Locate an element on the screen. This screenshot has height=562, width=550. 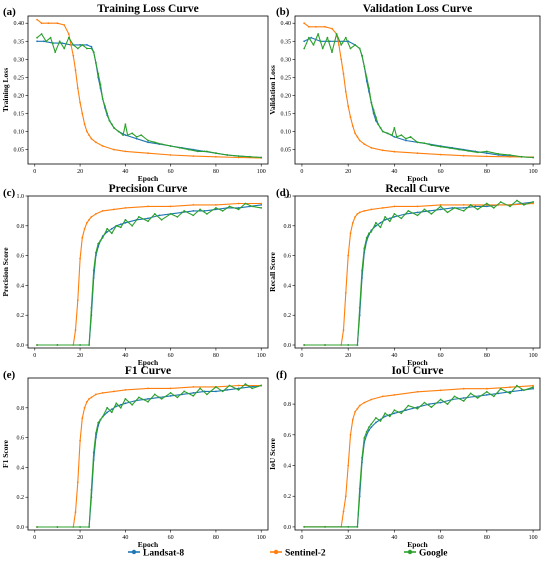
x-tick-label: 100 is located at coordinates (533, 356).